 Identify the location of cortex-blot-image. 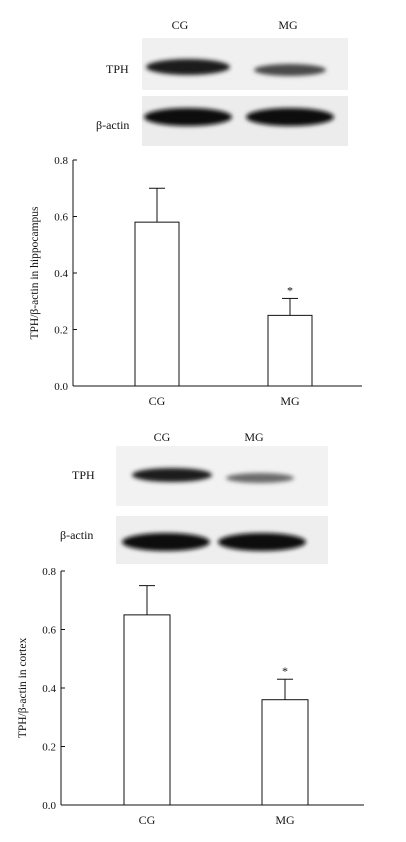
(222, 505).